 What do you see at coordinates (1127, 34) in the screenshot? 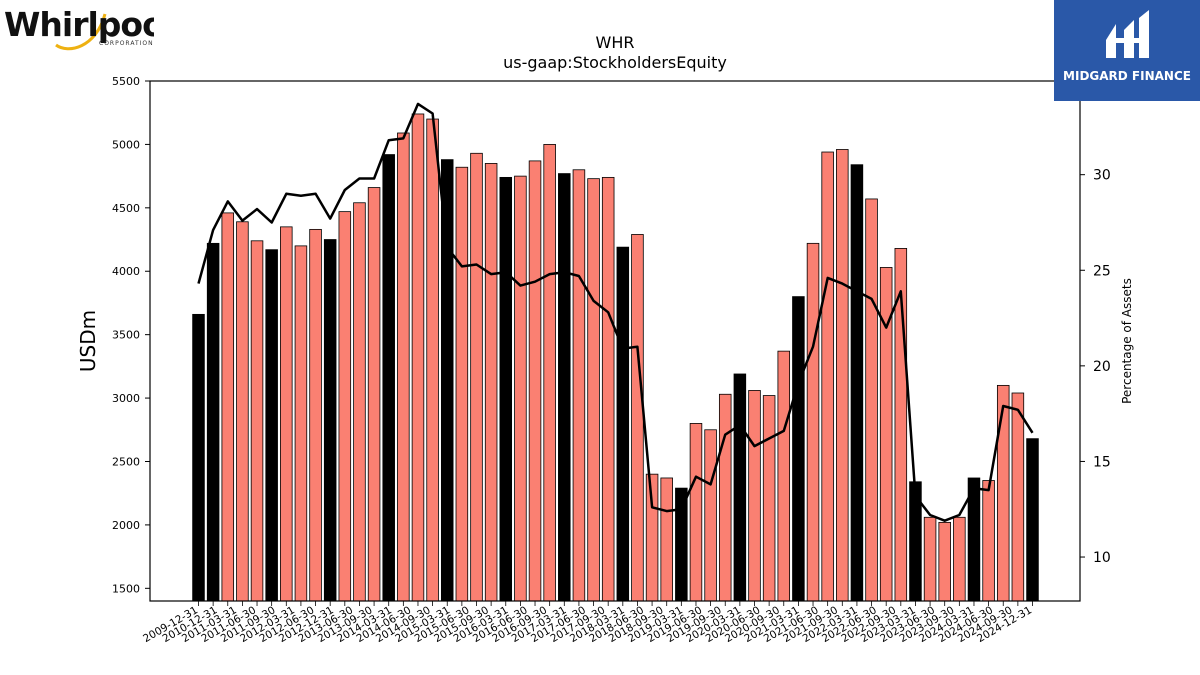
I see `midgard-emblem-icon` at bounding box center [1127, 34].